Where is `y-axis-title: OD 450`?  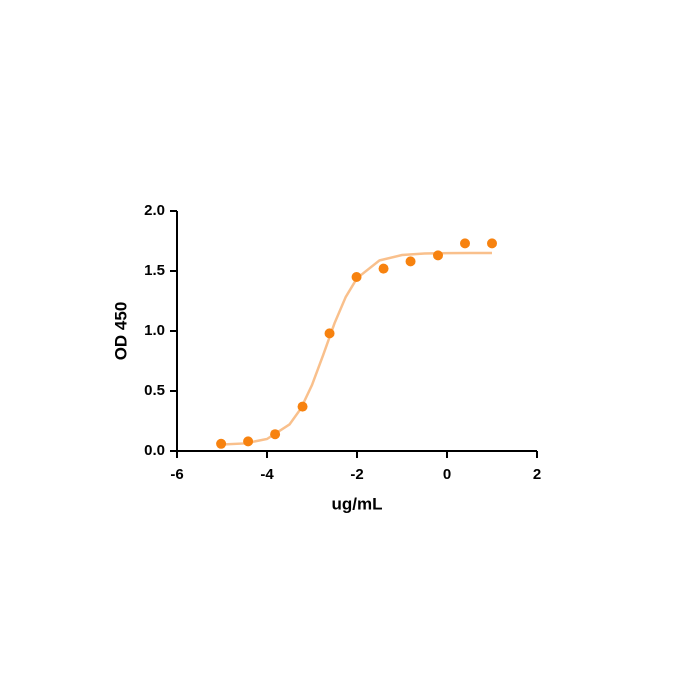
y-axis-title: OD 450 is located at coordinates (120, 331).